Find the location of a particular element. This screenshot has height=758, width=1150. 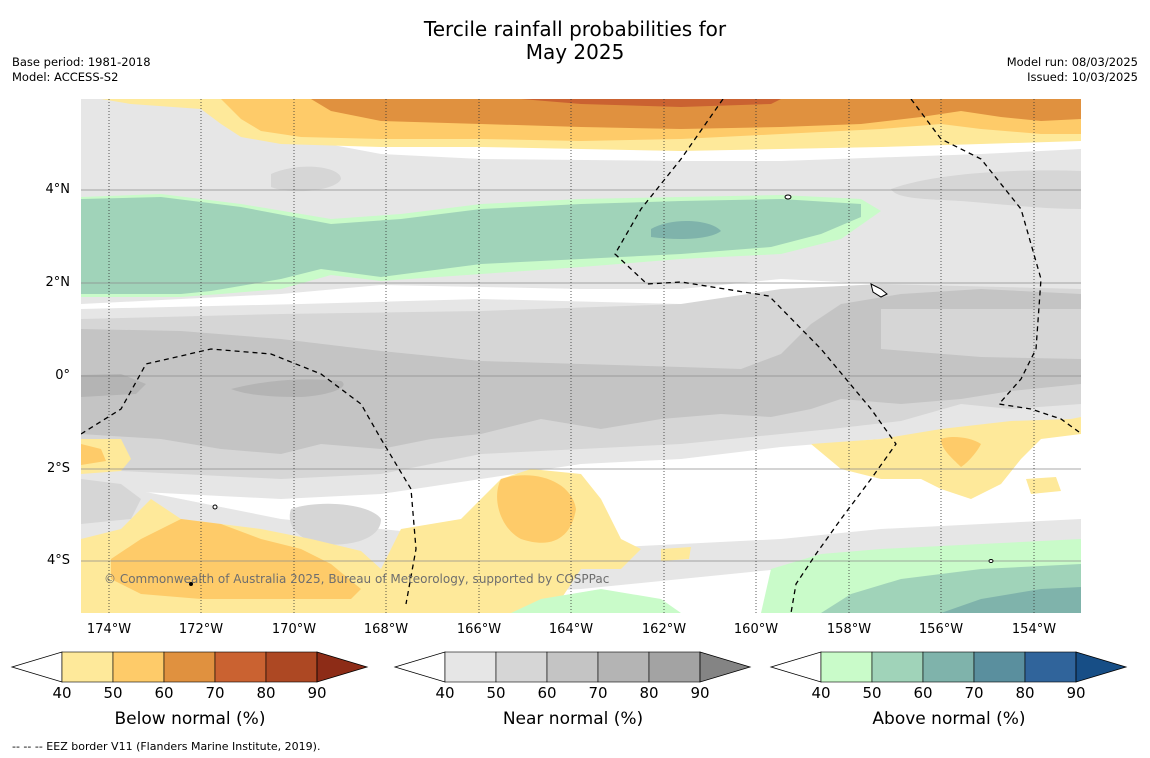

colorbar-below-normal is located at coordinates (189, 667).